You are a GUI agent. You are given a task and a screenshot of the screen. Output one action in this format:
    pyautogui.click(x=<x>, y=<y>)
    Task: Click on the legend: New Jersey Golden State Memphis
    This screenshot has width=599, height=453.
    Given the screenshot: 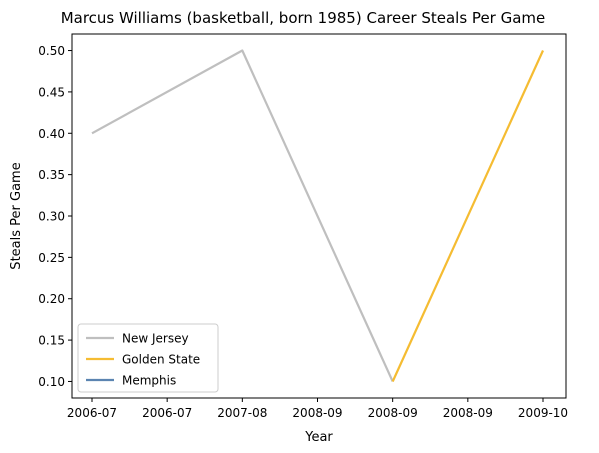 What is the action you would take?
    pyautogui.click(x=148, y=358)
    